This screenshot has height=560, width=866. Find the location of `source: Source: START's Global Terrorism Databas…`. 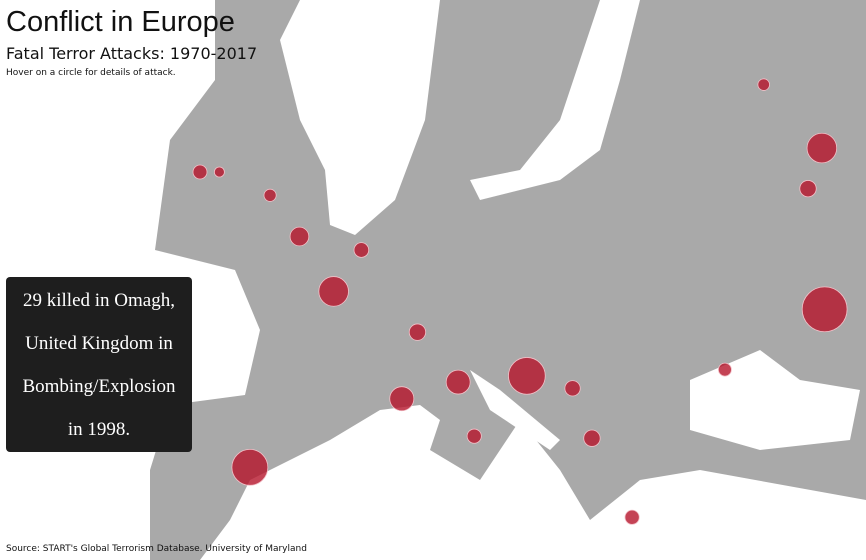

source: Source: START's Global Terrorism Databas… is located at coordinates (156, 549).